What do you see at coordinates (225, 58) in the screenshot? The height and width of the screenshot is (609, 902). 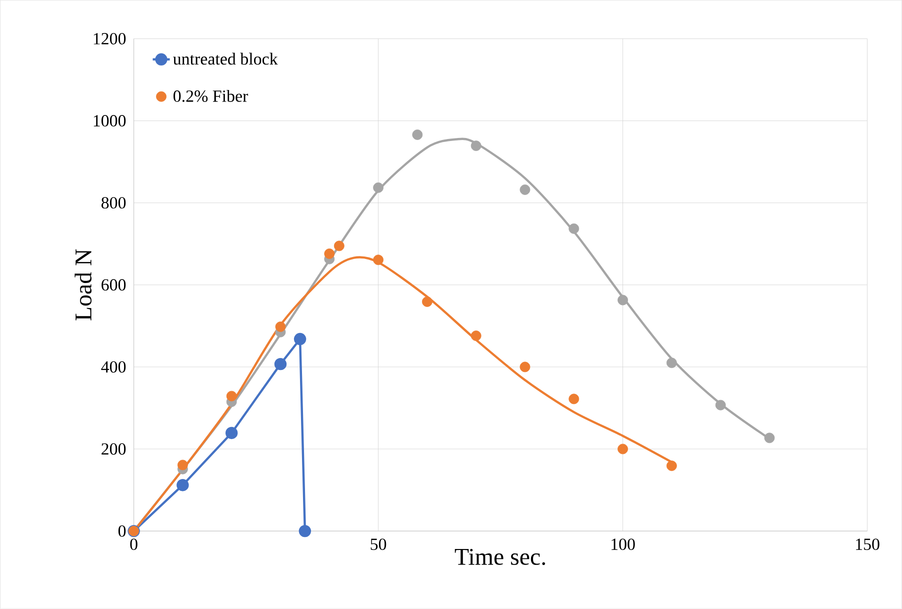 I see `legend-label: untreated block` at bounding box center [225, 58].